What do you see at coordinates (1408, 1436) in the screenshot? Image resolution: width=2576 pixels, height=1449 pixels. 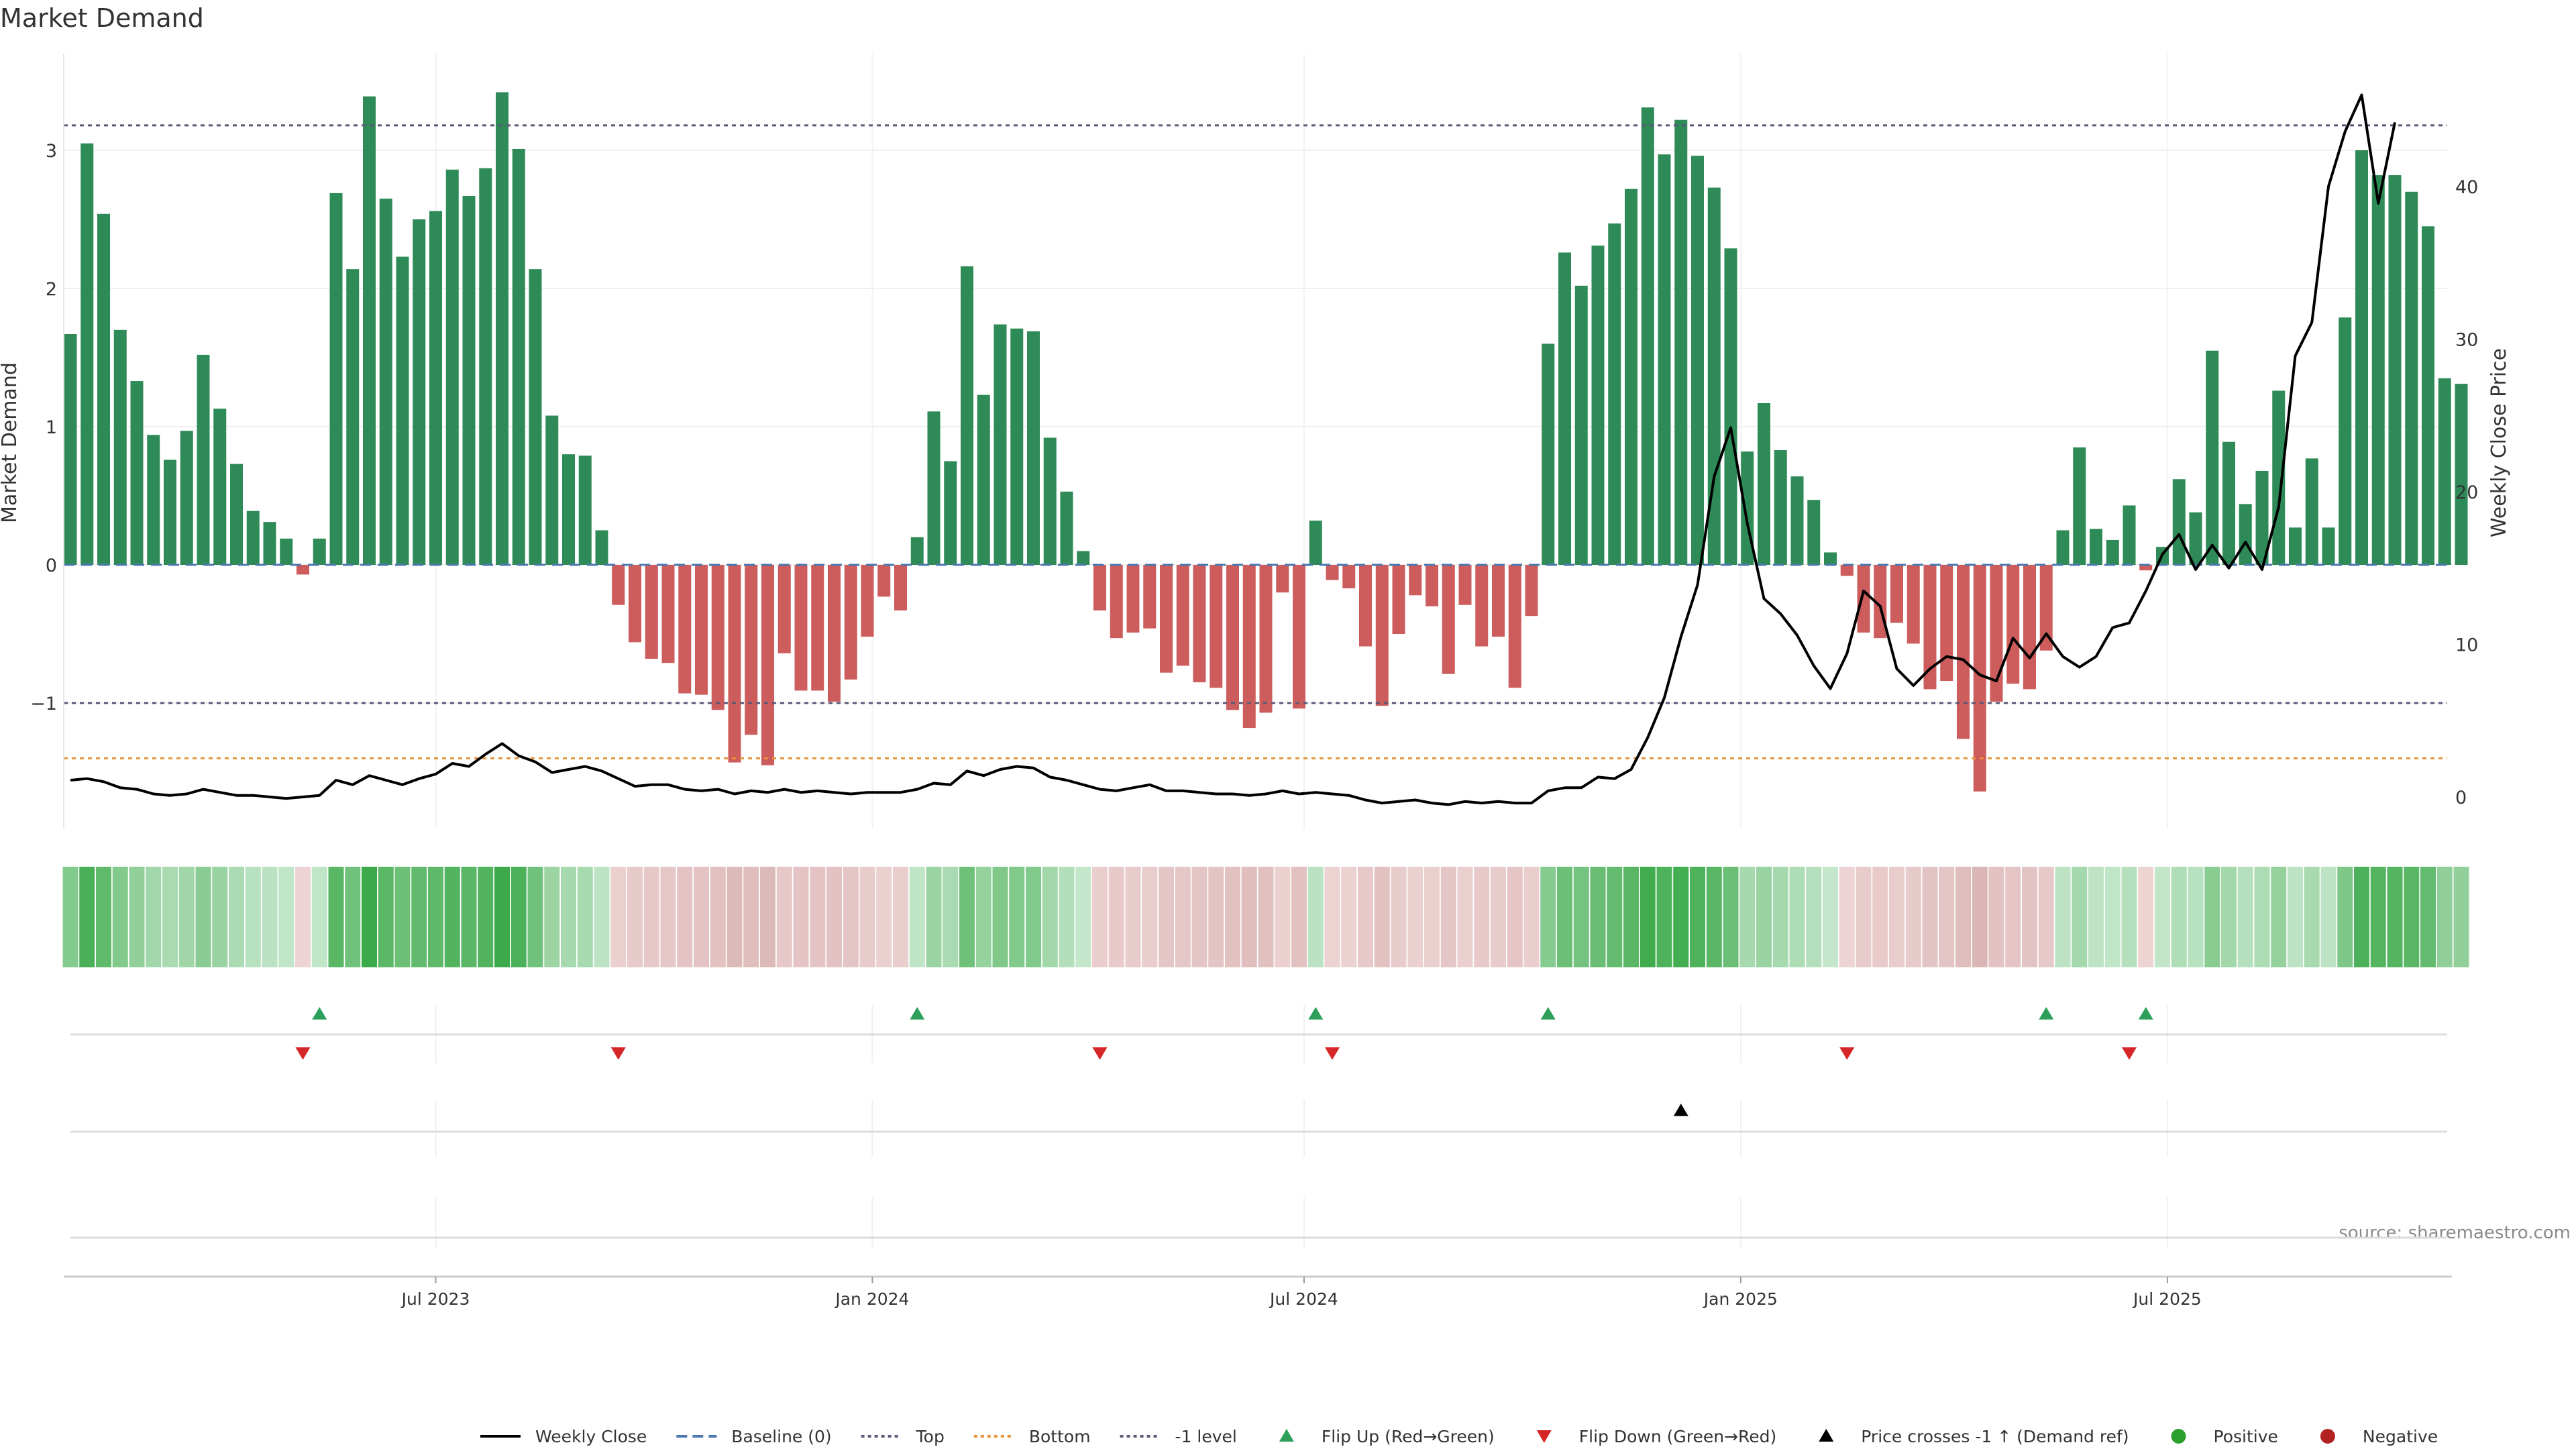 I see `legend-label-flip-up: Flip Up (Red→Green)` at bounding box center [1408, 1436].